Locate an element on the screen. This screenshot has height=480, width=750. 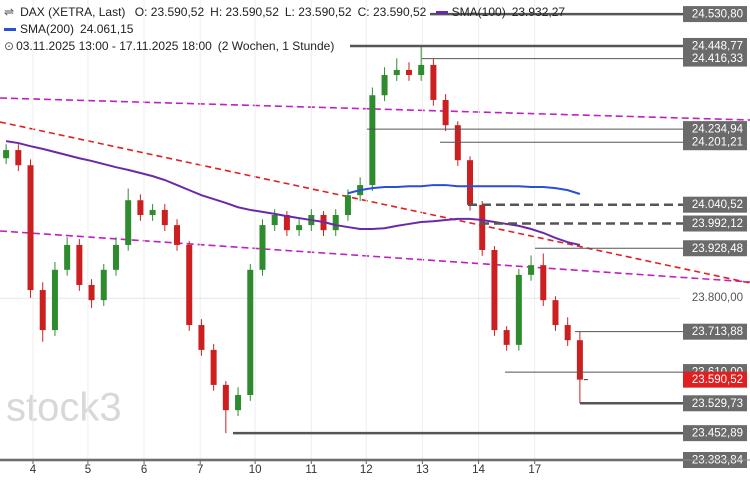
x-tick-label: 12 is located at coordinates (366, 470).